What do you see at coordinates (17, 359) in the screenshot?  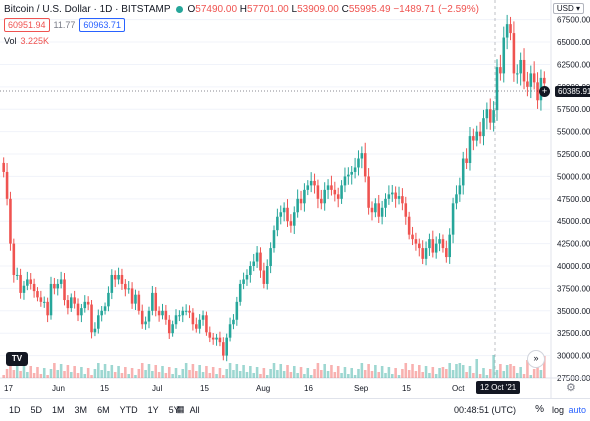 I see `tradingview-logo: TV` at bounding box center [17, 359].